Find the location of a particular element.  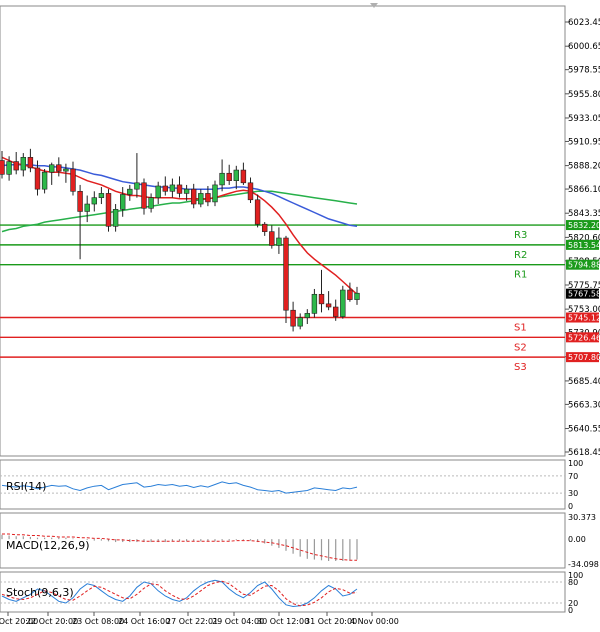

x-tick-label: 31 Oct 20:00 is located at coordinates (331, 621).